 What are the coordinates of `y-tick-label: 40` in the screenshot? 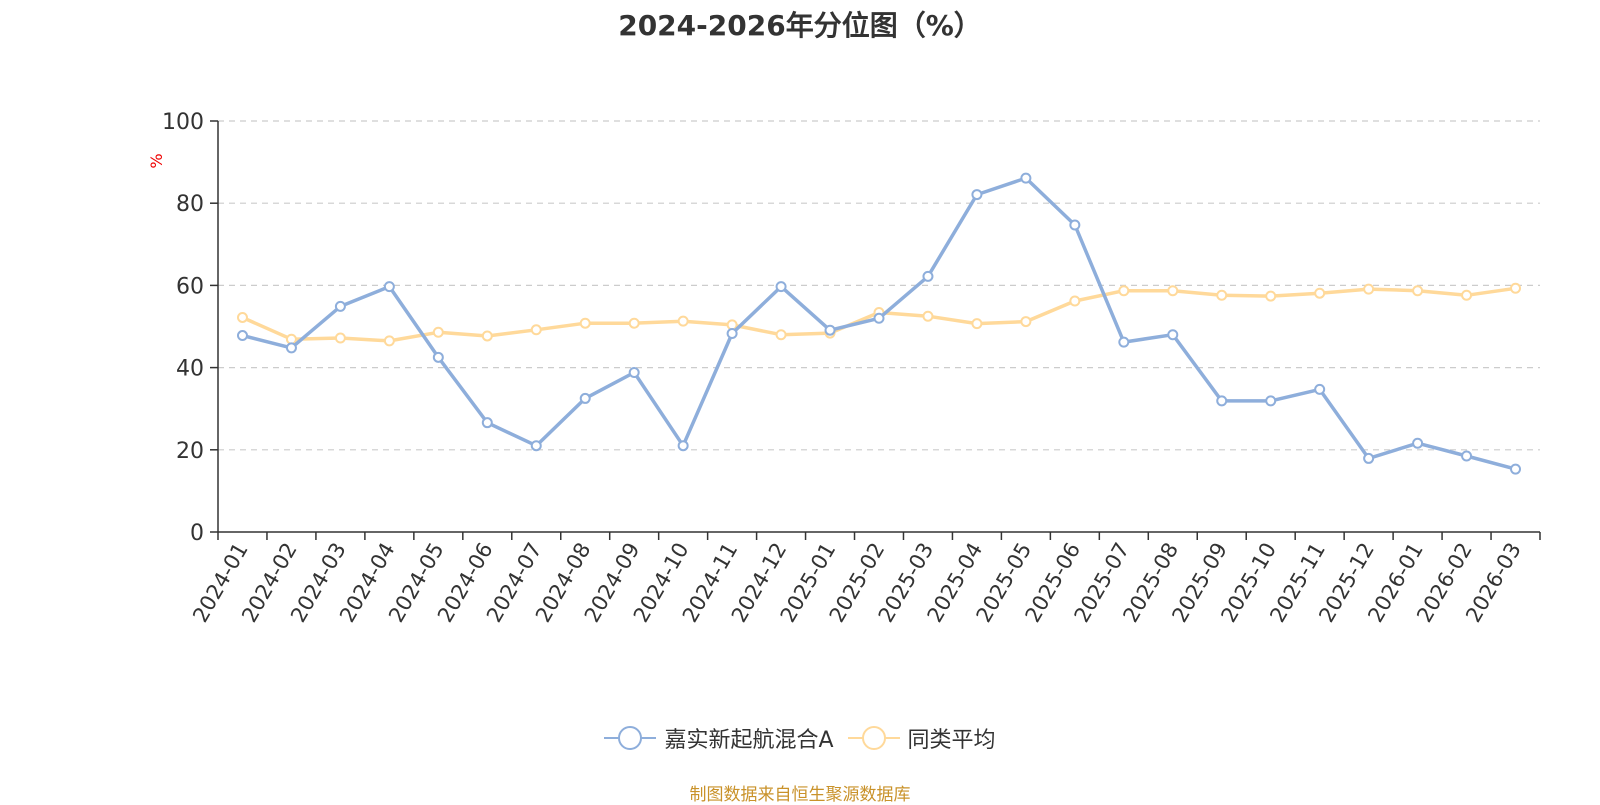 It's located at (190, 369).